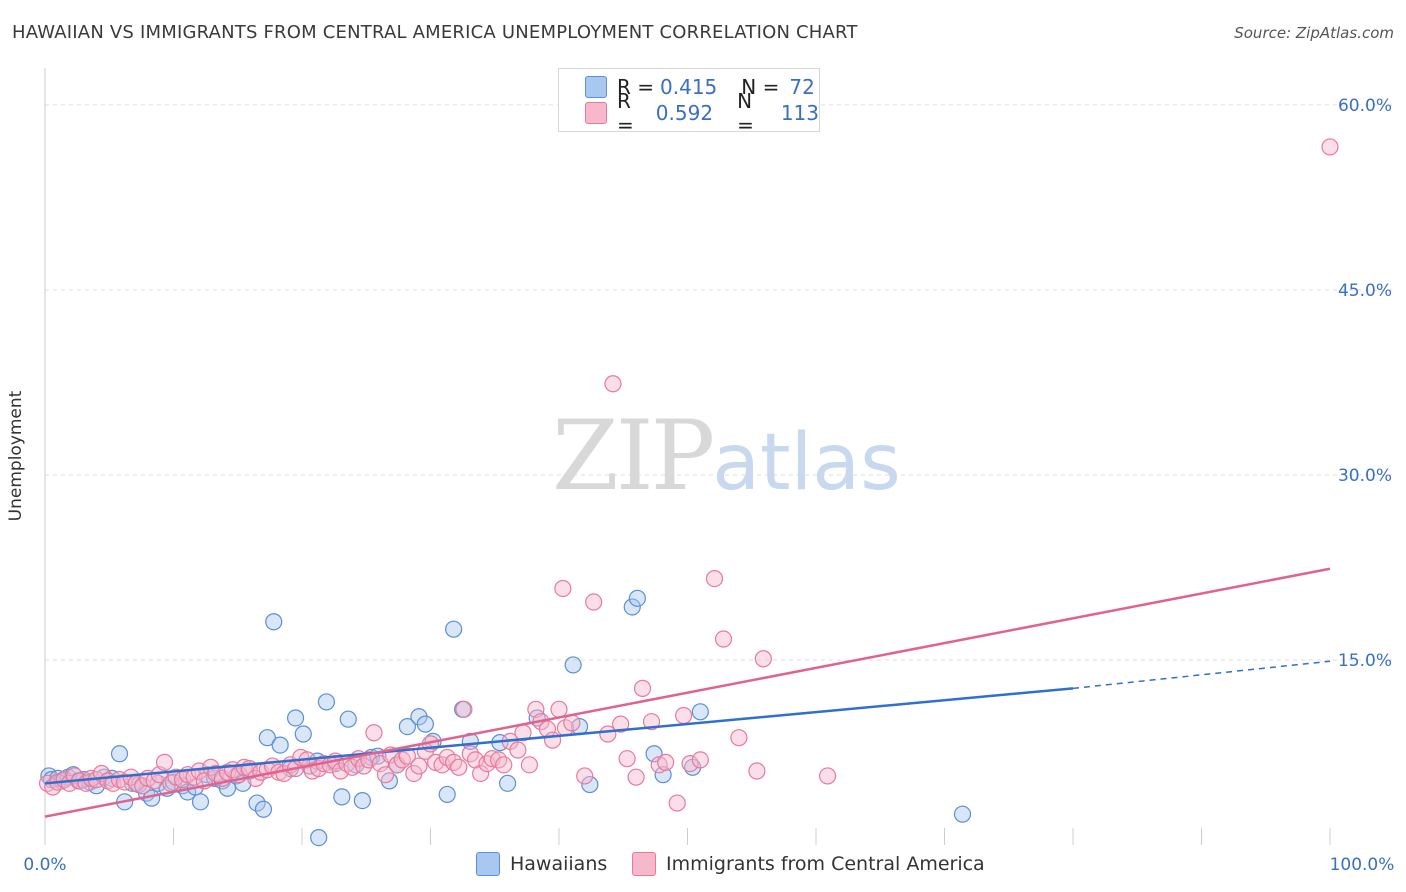 Image resolution: width=1406 pixels, height=892 pixels. Describe the element at coordinates (644, 864) in the screenshot. I see `bottom-legend-swatch-pink` at that location.